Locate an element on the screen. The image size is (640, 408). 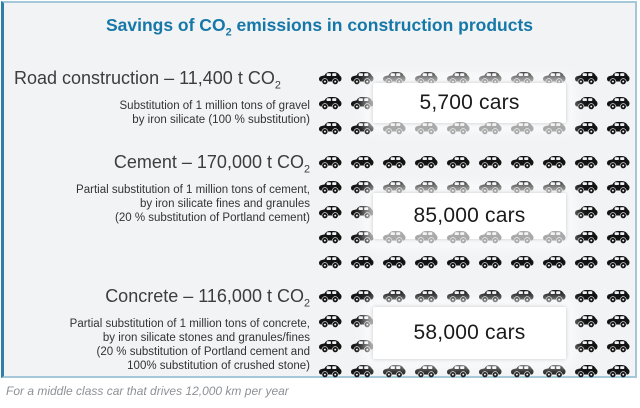
cement-pictogram-column: 85,000 cars is located at coordinates (474, 212).